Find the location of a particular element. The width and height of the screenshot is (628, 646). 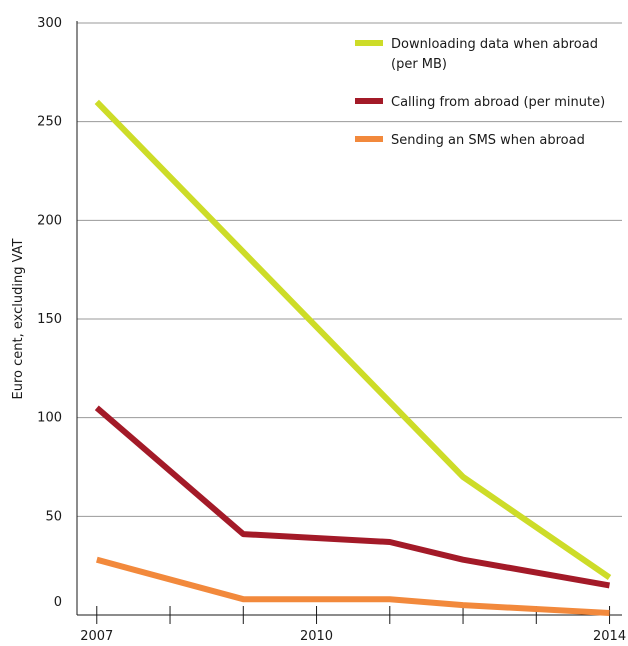

y-tick-label: 300 is located at coordinates (49, 23).